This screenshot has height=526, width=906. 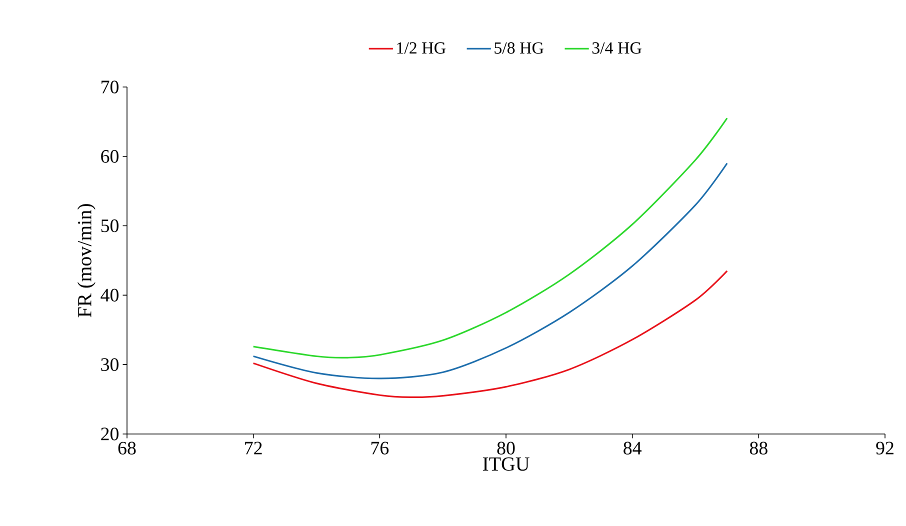 What do you see at coordinates (110, 225) in the screenshot?
I see `y-tick-label: 50` at bounding box center [110, 225].